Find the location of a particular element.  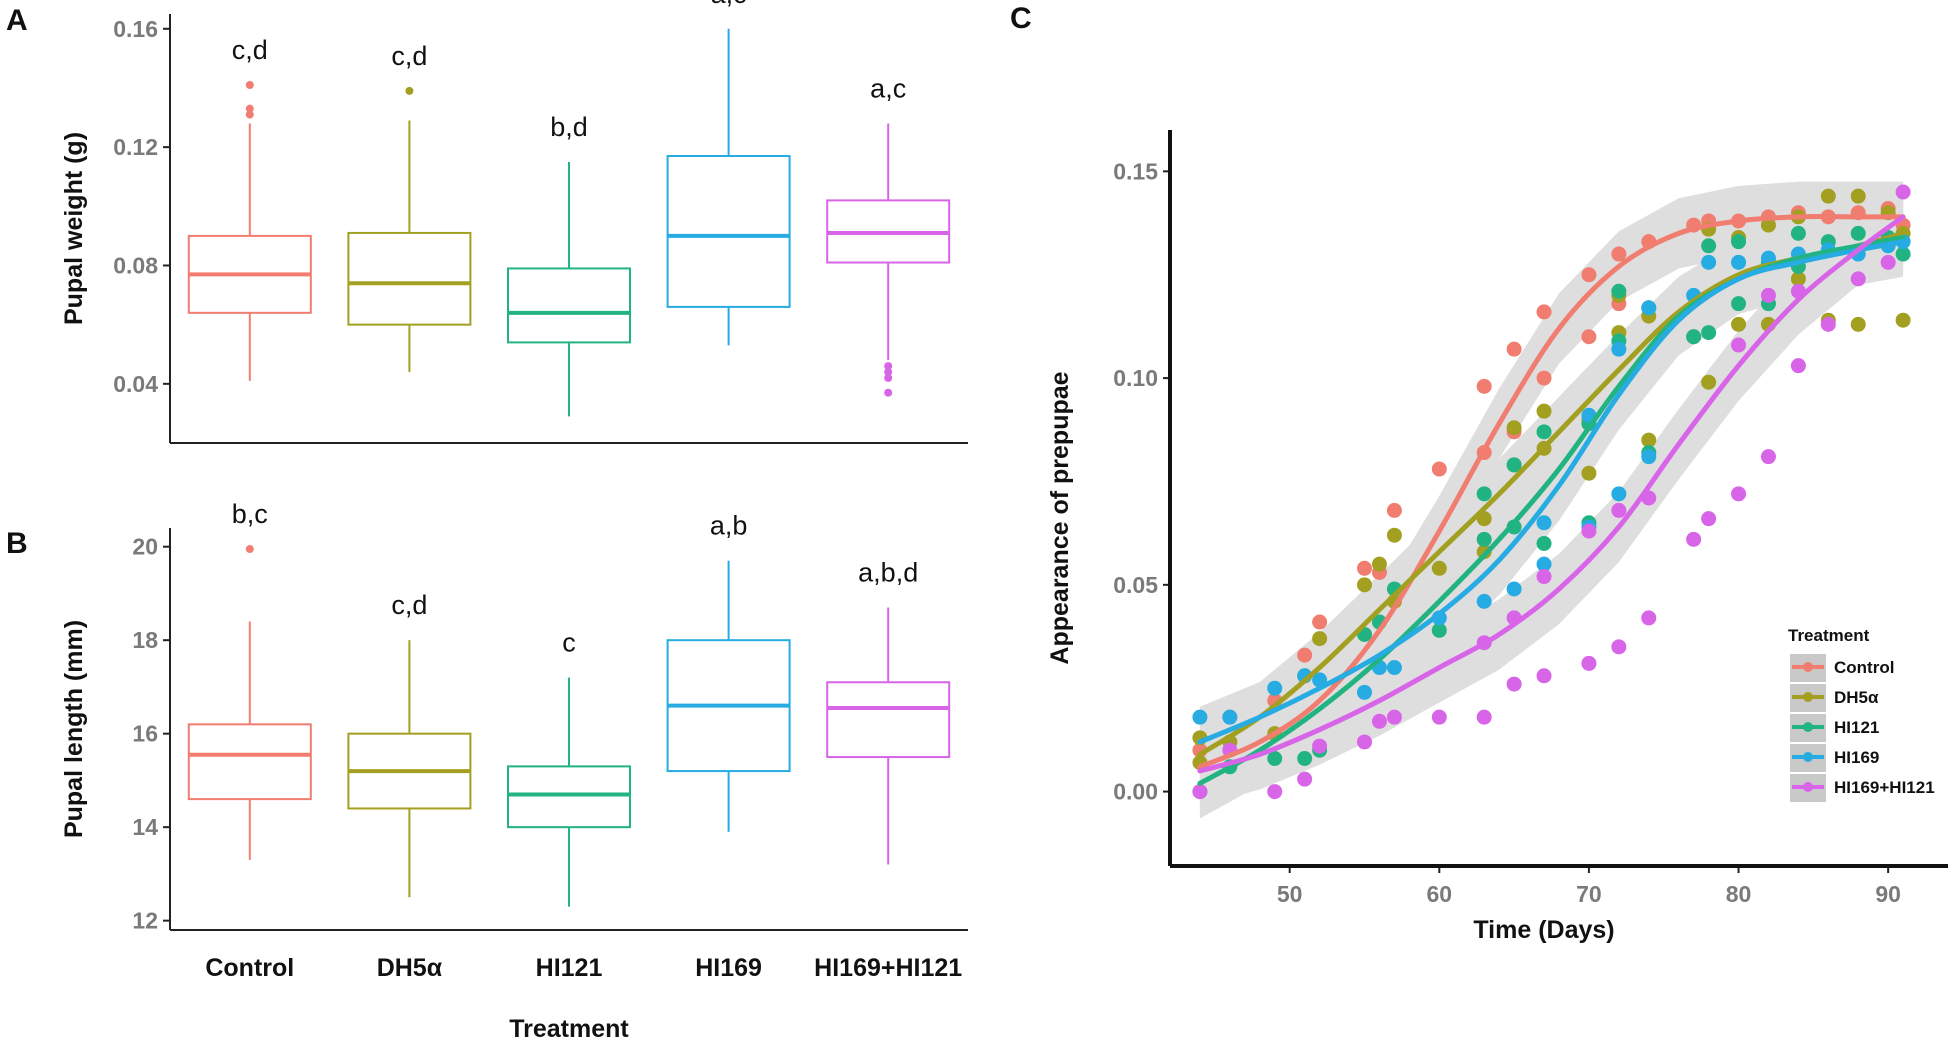

y-axis-title: Pupal length (mm) is located at coordinates (74, 729).